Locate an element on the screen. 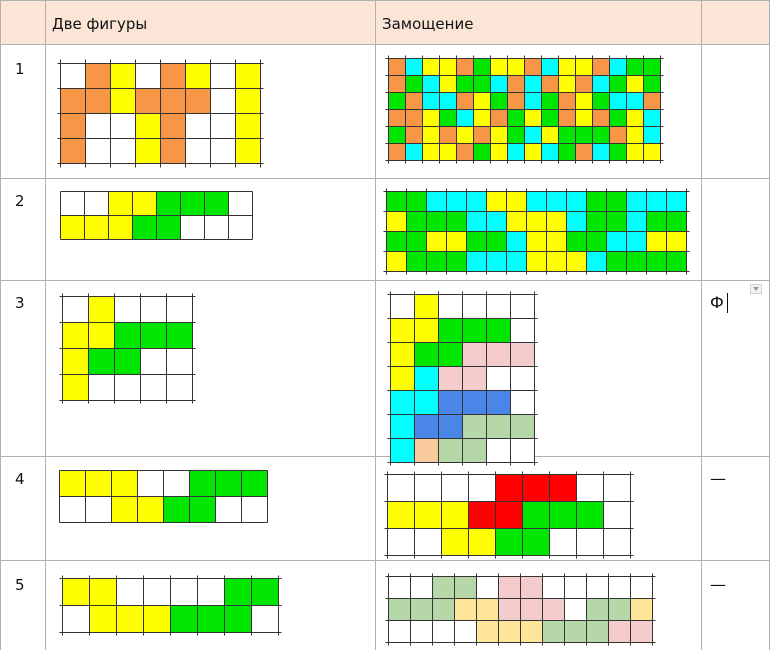 This screenshot has height=650, width=770. header-cell-c is located at coordinates (538, 22).